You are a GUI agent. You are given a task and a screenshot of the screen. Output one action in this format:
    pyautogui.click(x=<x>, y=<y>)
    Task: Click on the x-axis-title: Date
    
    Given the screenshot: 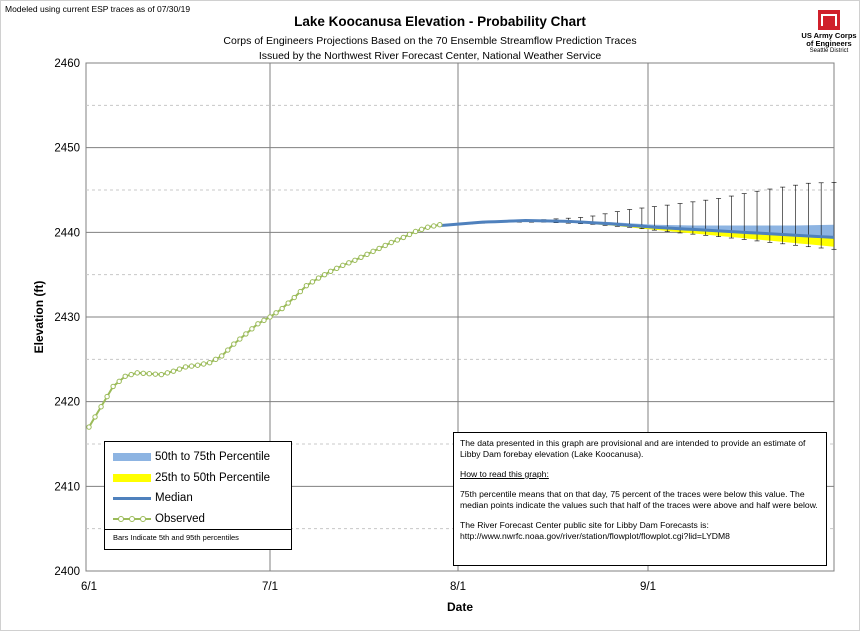 What is the action you would take?
    pyautogui.click(x=460, y=607)
    